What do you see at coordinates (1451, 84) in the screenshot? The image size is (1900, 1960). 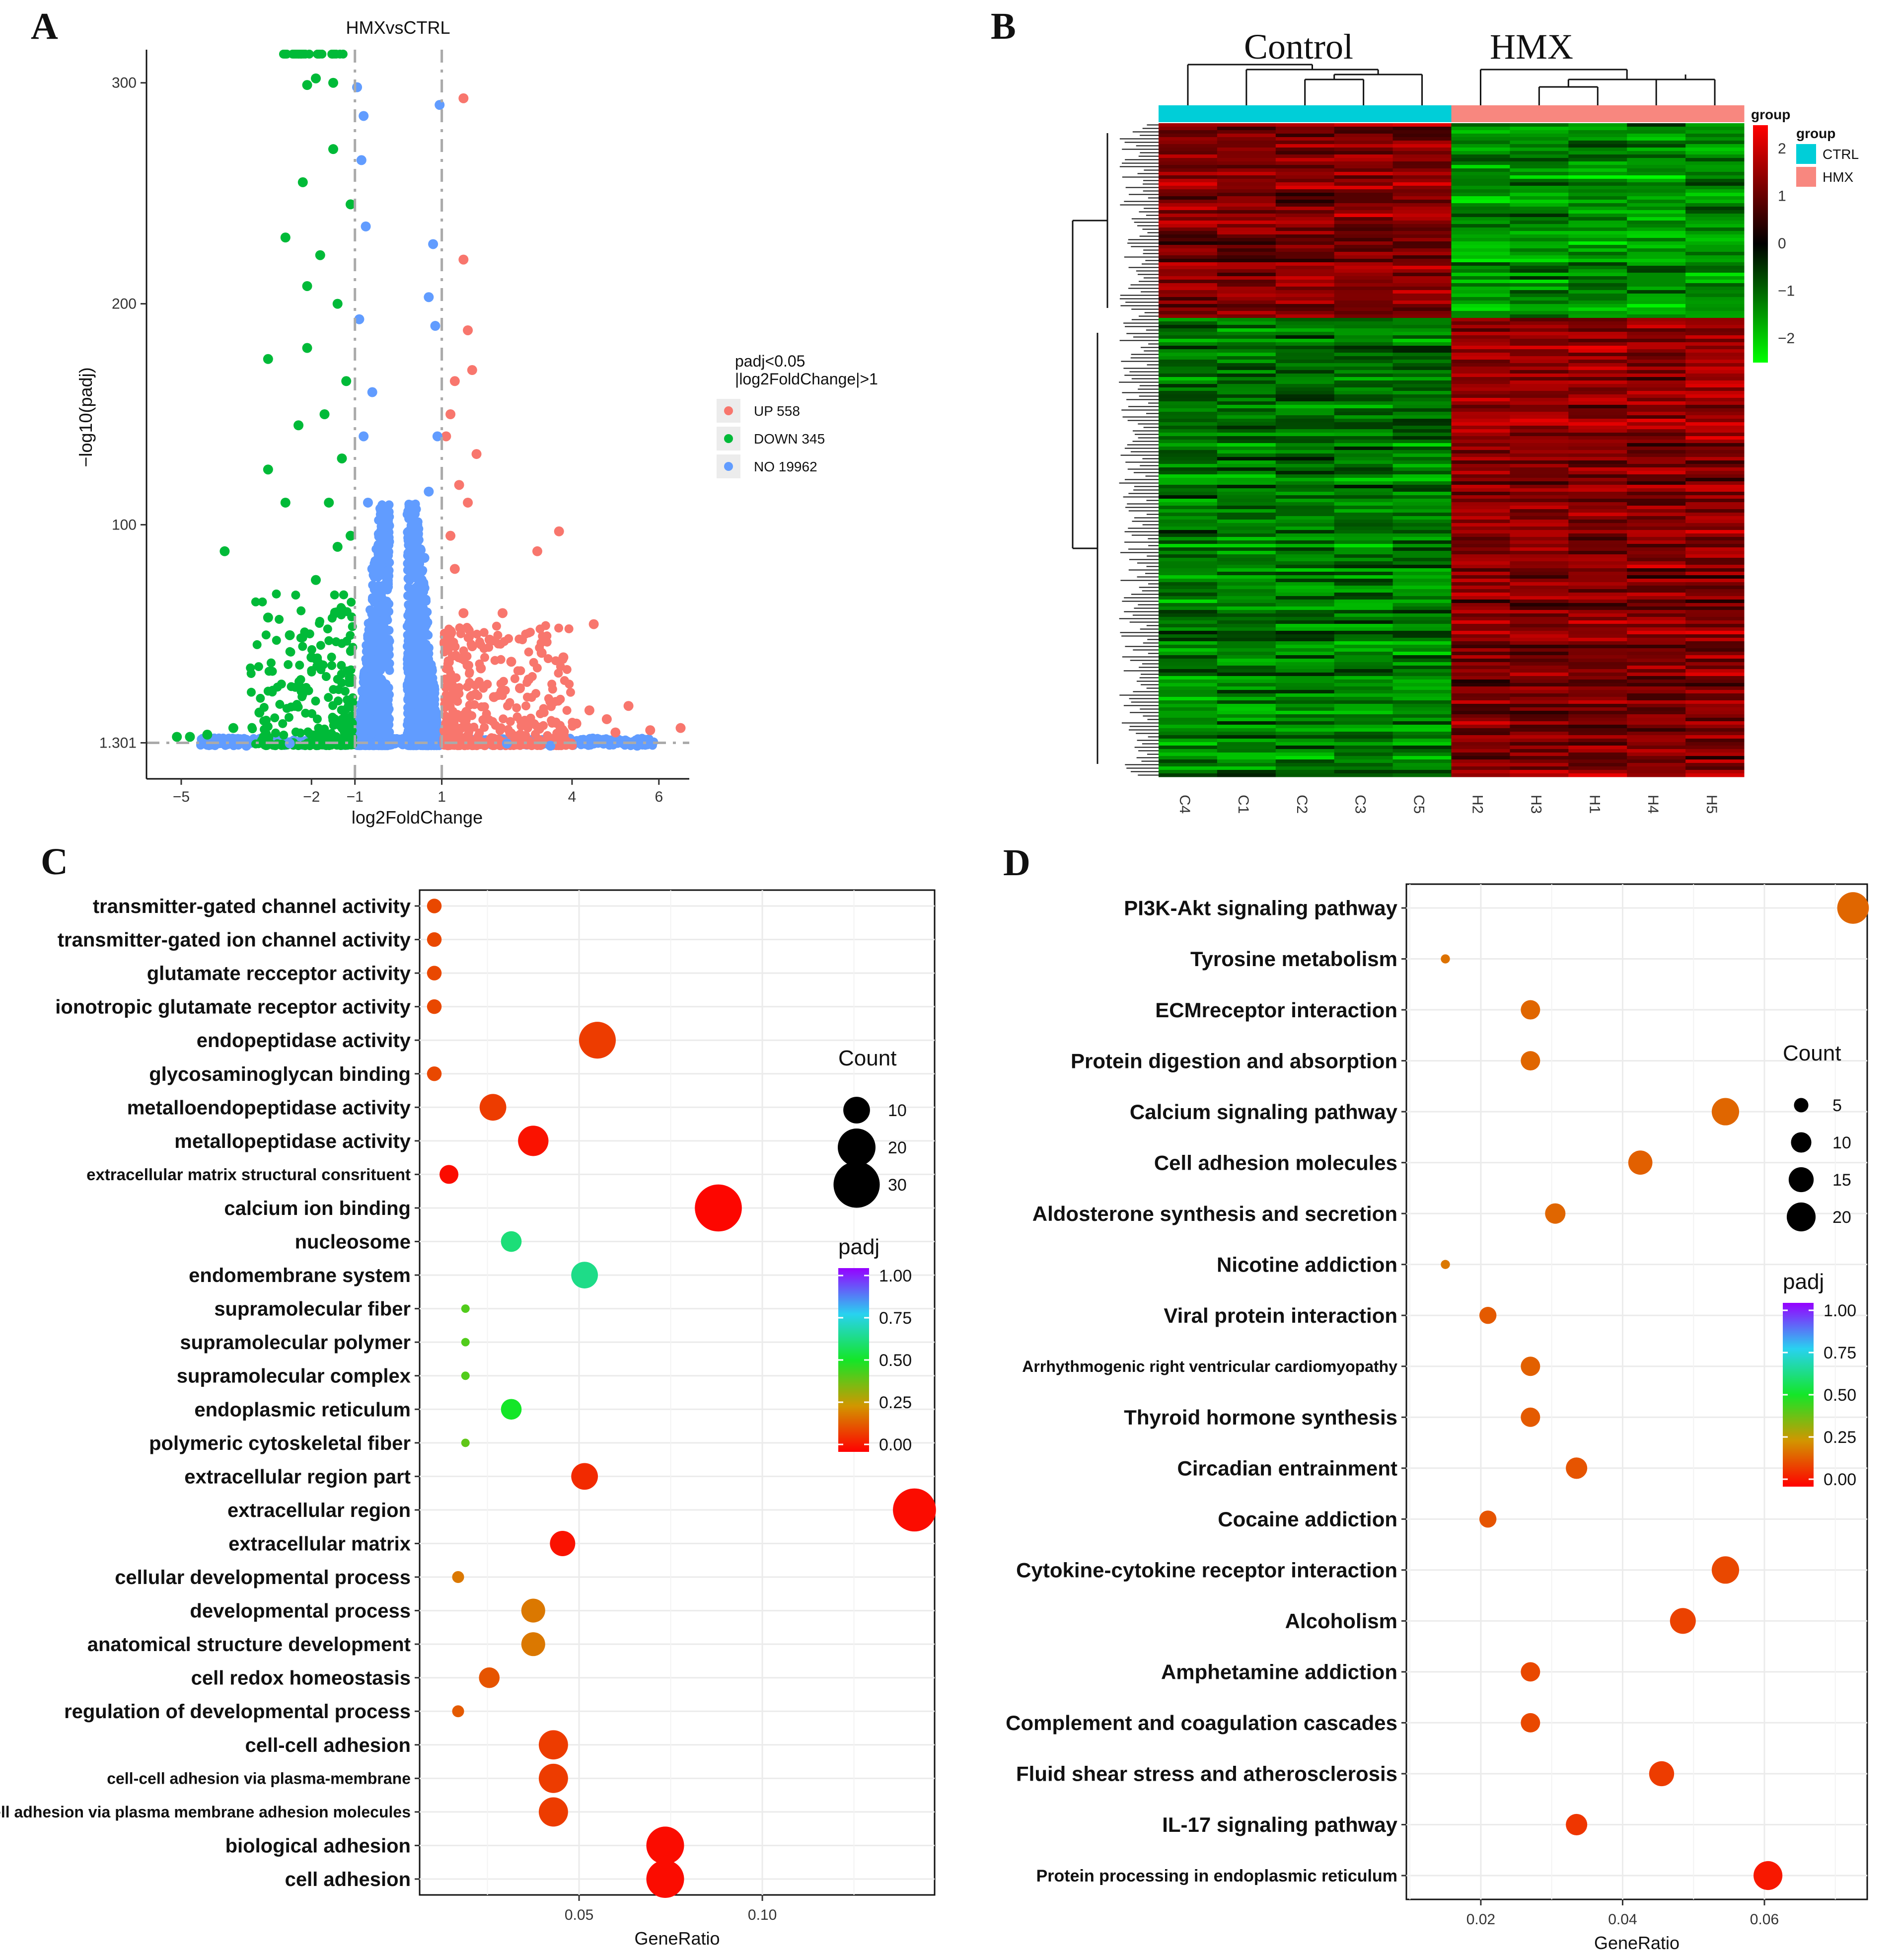 I see `column-dendrogram` at bounding box center [1451, 84].